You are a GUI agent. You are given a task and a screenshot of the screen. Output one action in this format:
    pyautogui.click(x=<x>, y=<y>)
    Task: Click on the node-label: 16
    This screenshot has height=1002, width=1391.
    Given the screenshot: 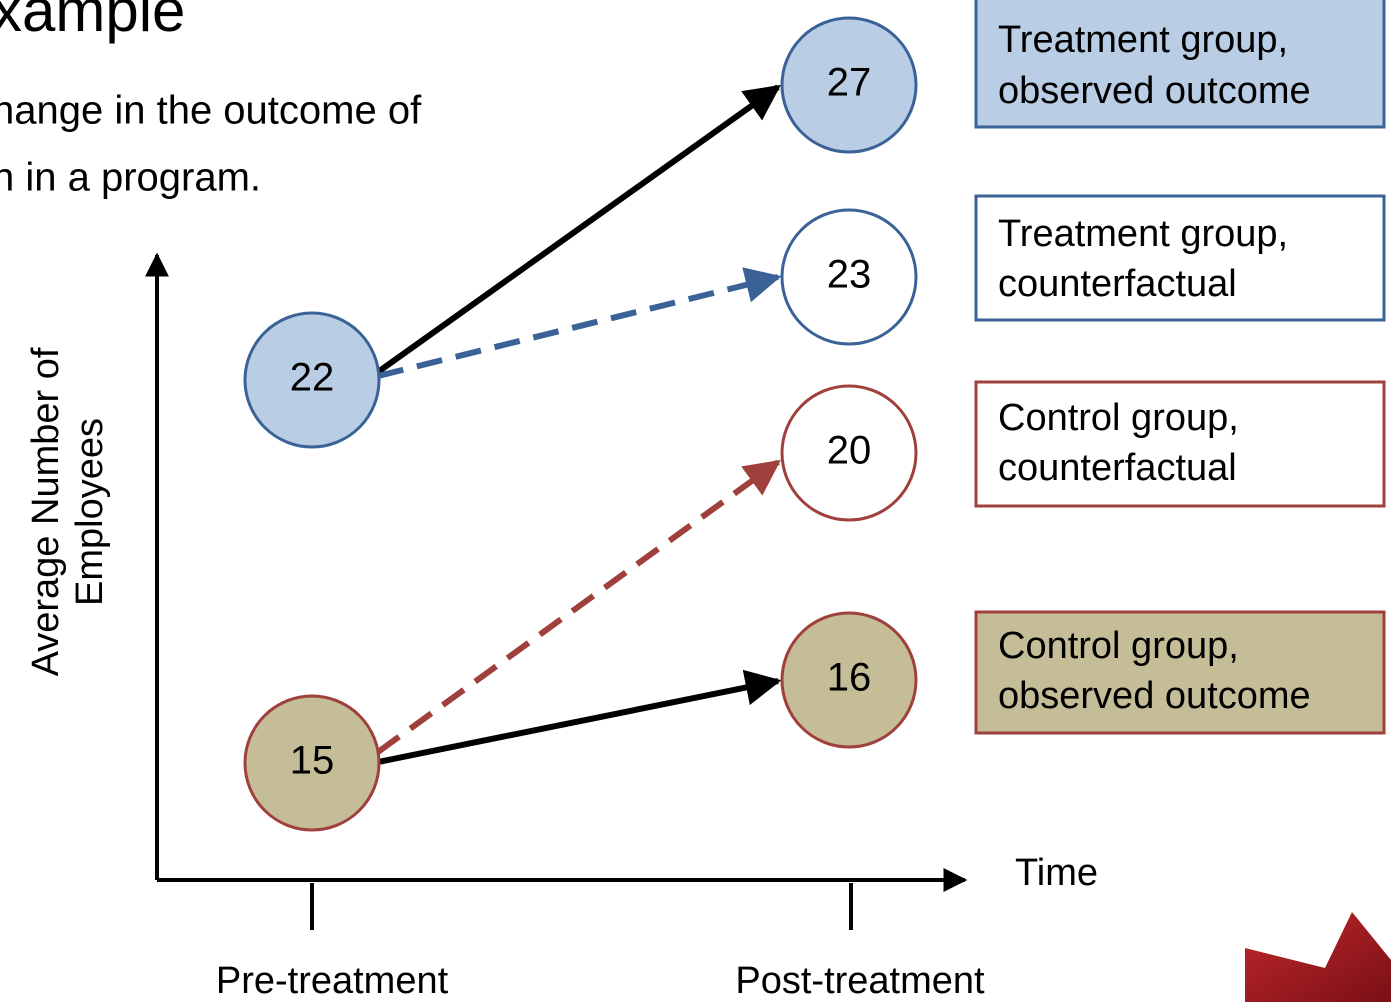 What is the action you would take?
    pyautogui.click(x=849, y=678)
    